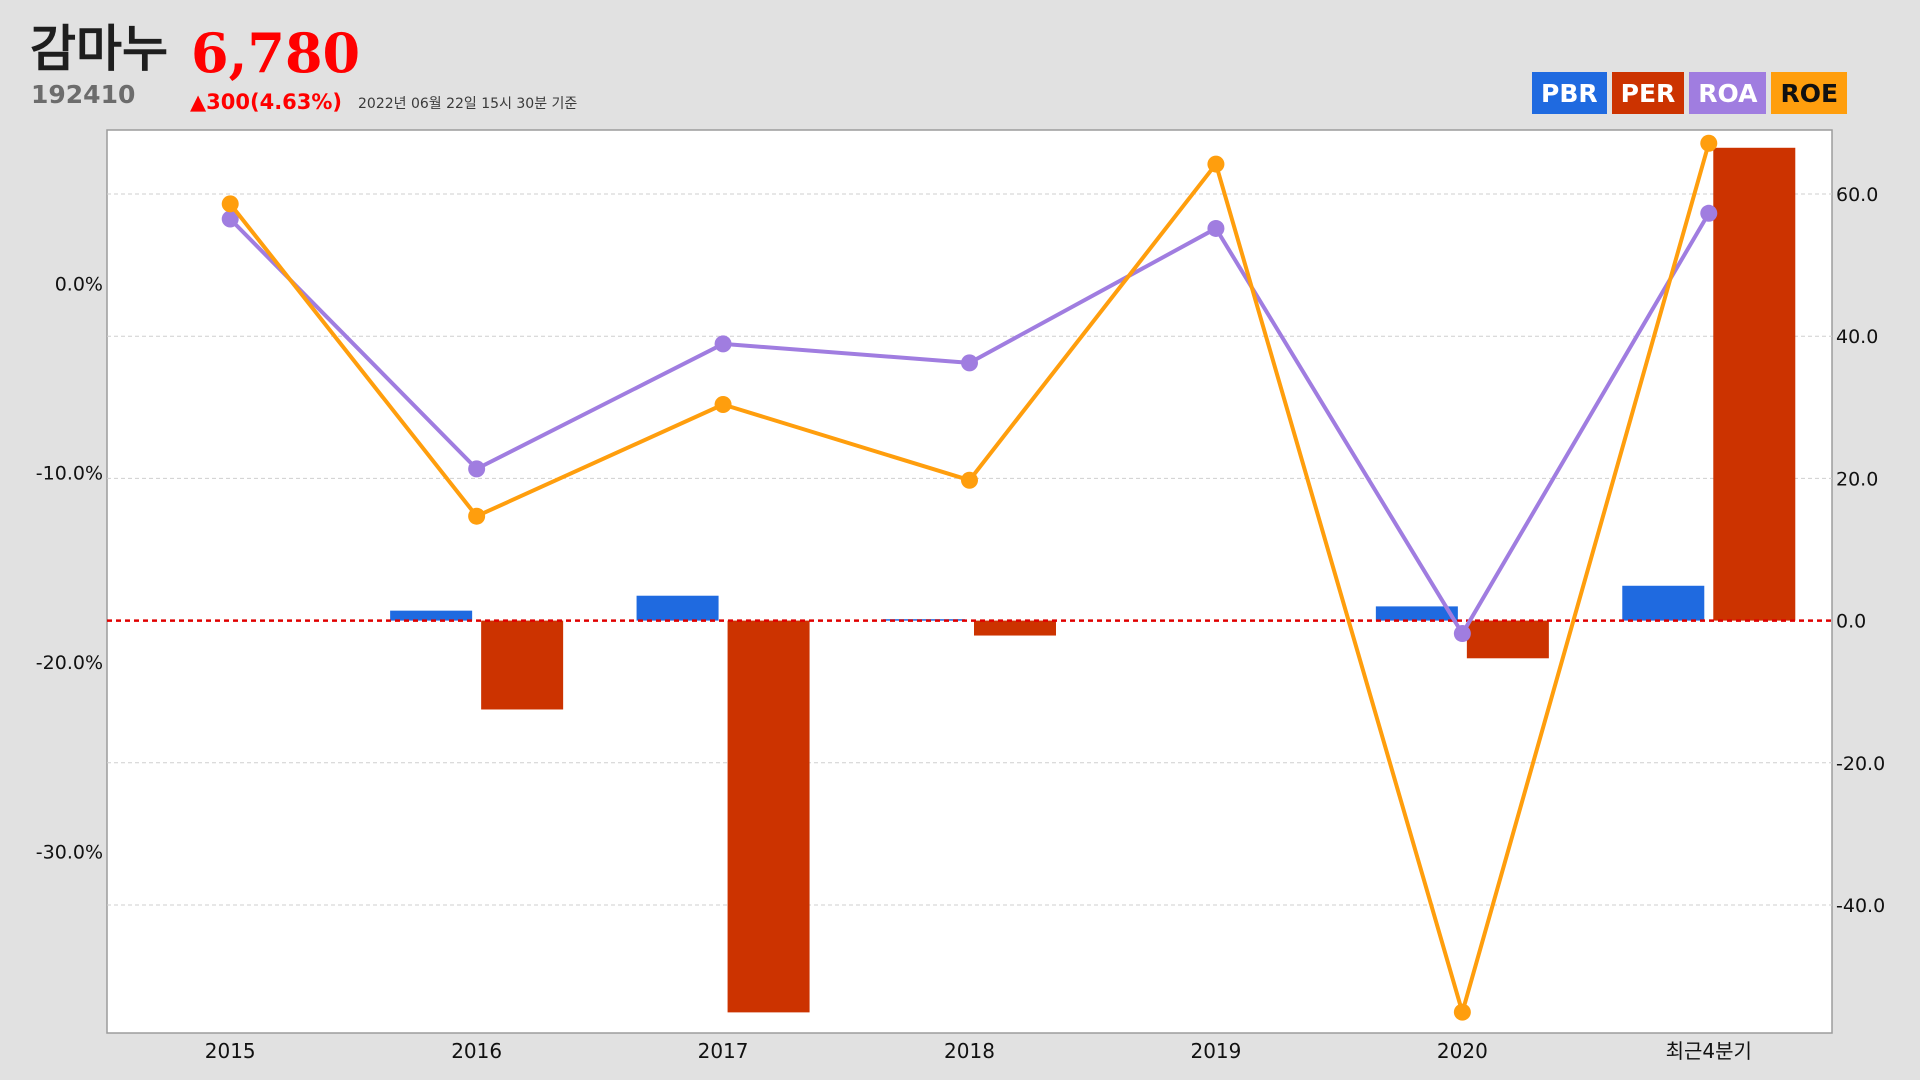 The image size is (1920, 1080). I want to click on right-axis-tick-label: 0.0, so click(1851, 622).